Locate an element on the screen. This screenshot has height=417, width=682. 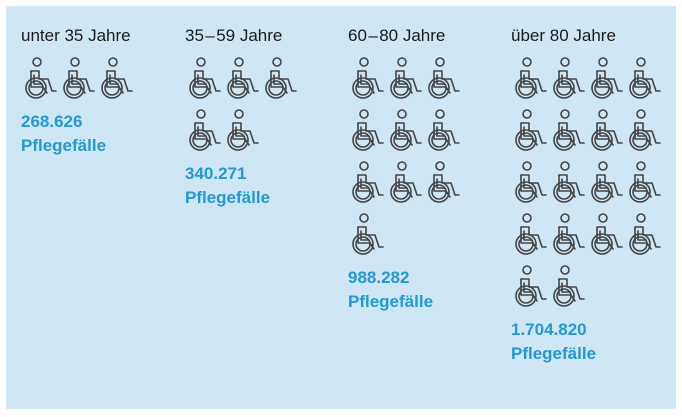
age-group-column: unter 35 Jahre 268.626 Pflegefälle is located at coordinates (77, 91).